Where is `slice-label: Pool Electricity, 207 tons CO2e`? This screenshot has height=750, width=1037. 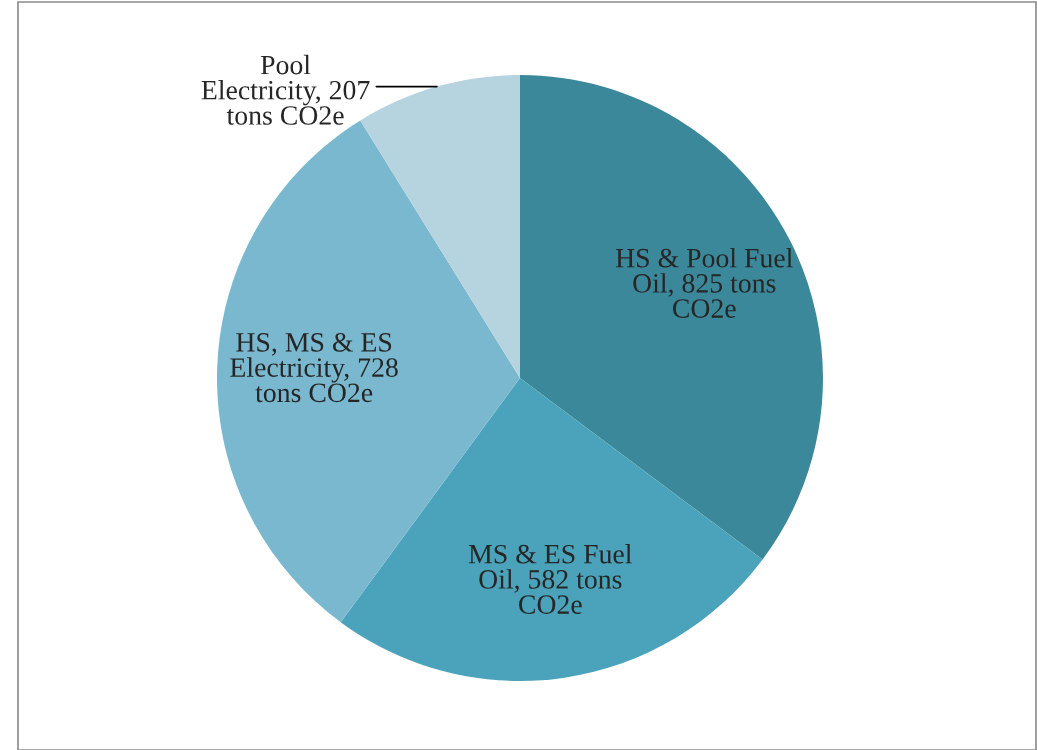 slice-label: Pool Electricity, 207 tons CO2e is located at coordinates (285, 89).